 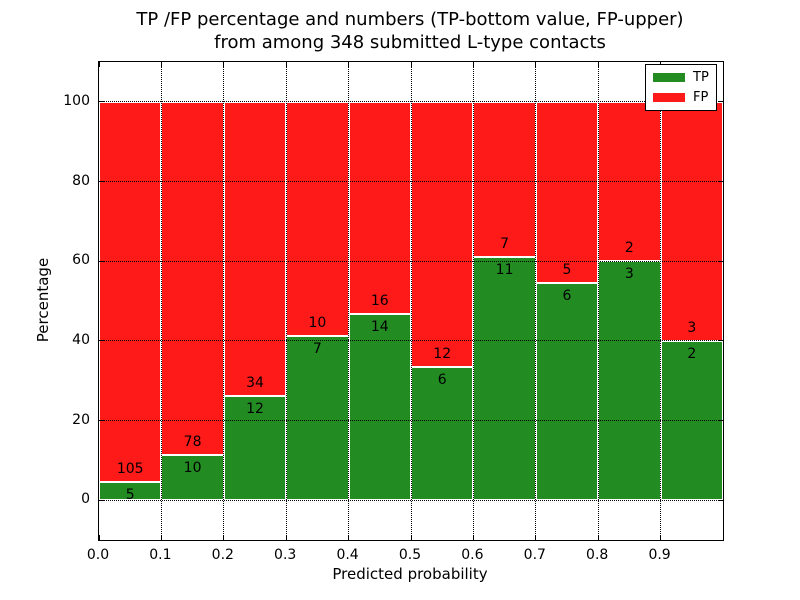 I want to click on x-tick-label: 0.7, so click(x=534, y=555).